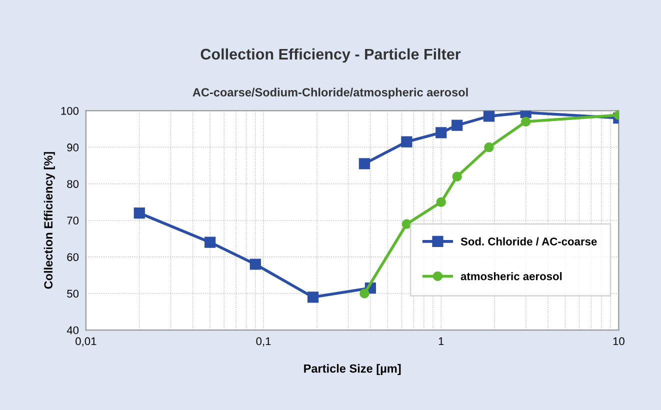 The width and height of the screenshot is (661, 410). What do you see at coordinates (86, 341) in the screenshot?
I see `x-tick-label: 0,01` at bounding box center [86, 341].